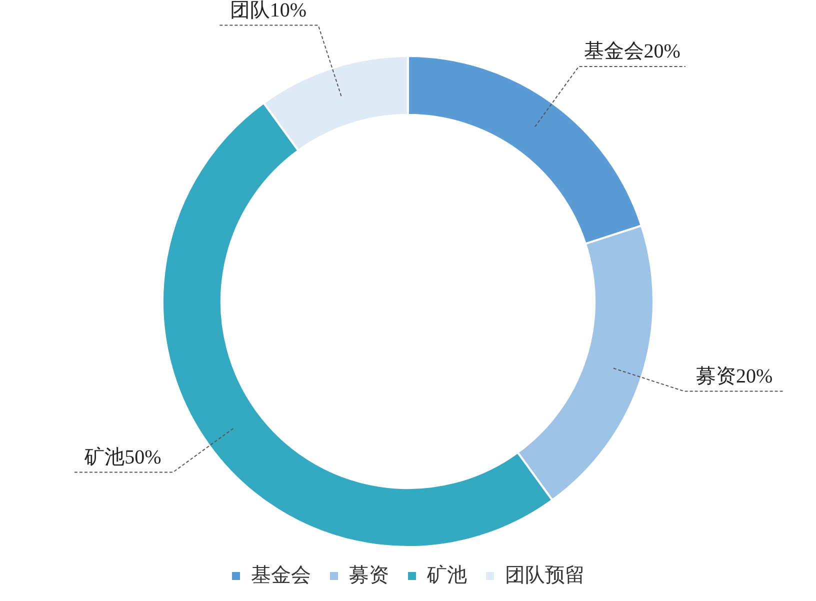  Describe the element at coordinates (734, 377) in the screenshot. I see `data-label: 募资20%` at that location.